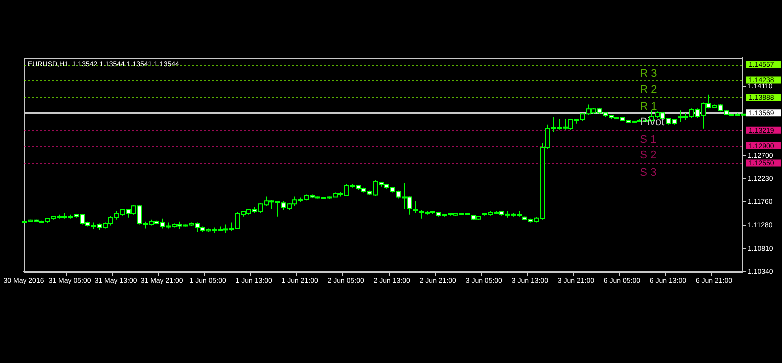 This screenshot has width=782, height=363. I want to click on ref-line-label: S 1, so click(648, 140).